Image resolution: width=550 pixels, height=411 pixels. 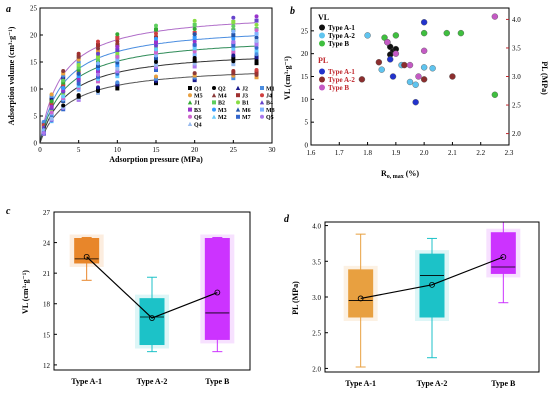 What do you see at coordinates (516, 48) in the screenshot?
I see `chart-b-ytick-right-label: 3.5` at bounding box center [516, 48].